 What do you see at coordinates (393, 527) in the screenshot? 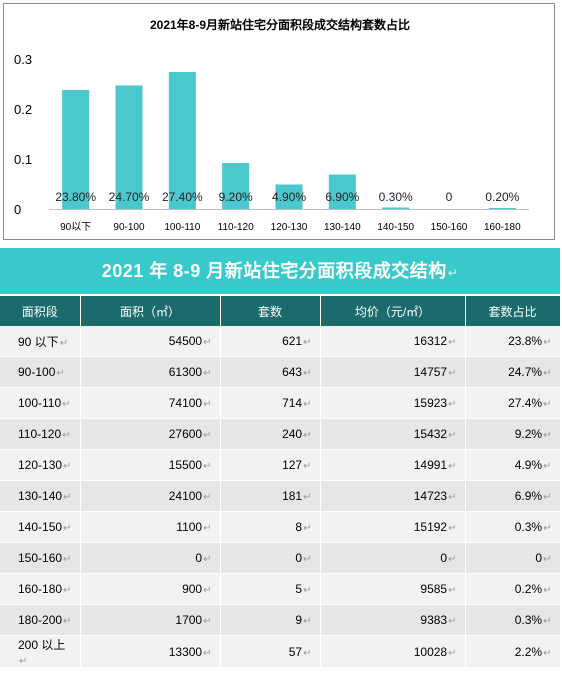
I see `cell-avg-price: 15192↵` at bounding box center [393, 527].